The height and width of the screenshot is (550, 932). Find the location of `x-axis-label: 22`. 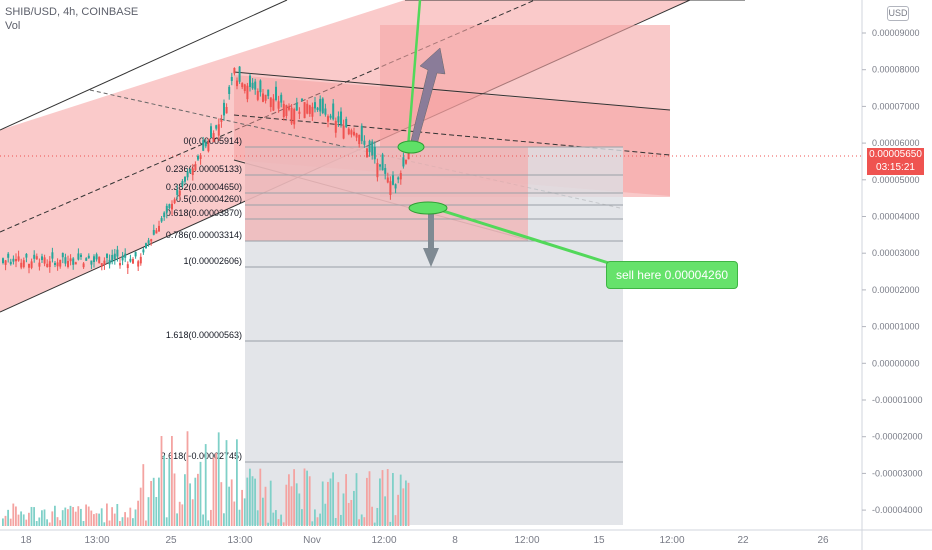

x-axis-label: 22 is located at coordinates (743, 540).